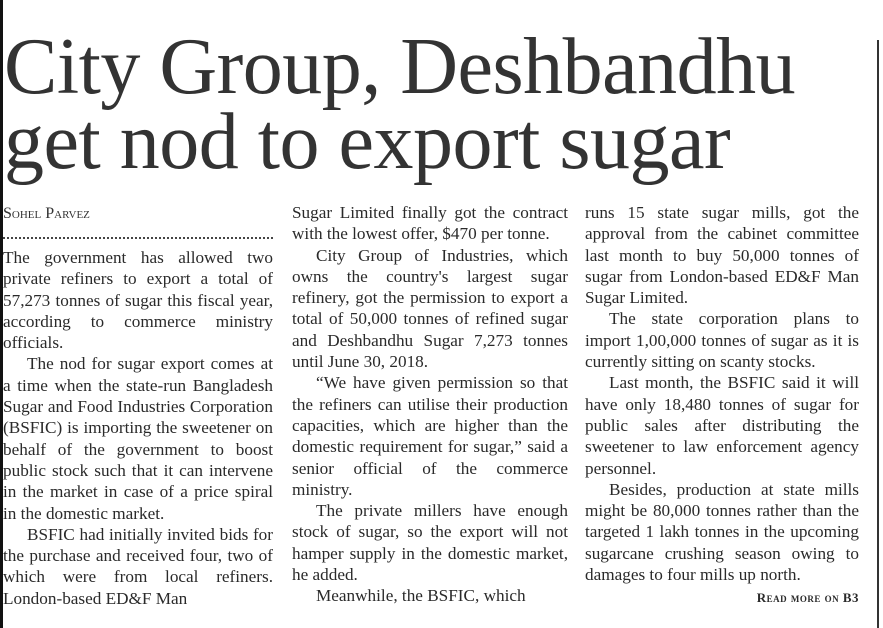 Image resolution: width=883 pixels, height=628 pixels. I want to click on paragraph: Meanwhile, the BSFIC, which, so click(421, 596).